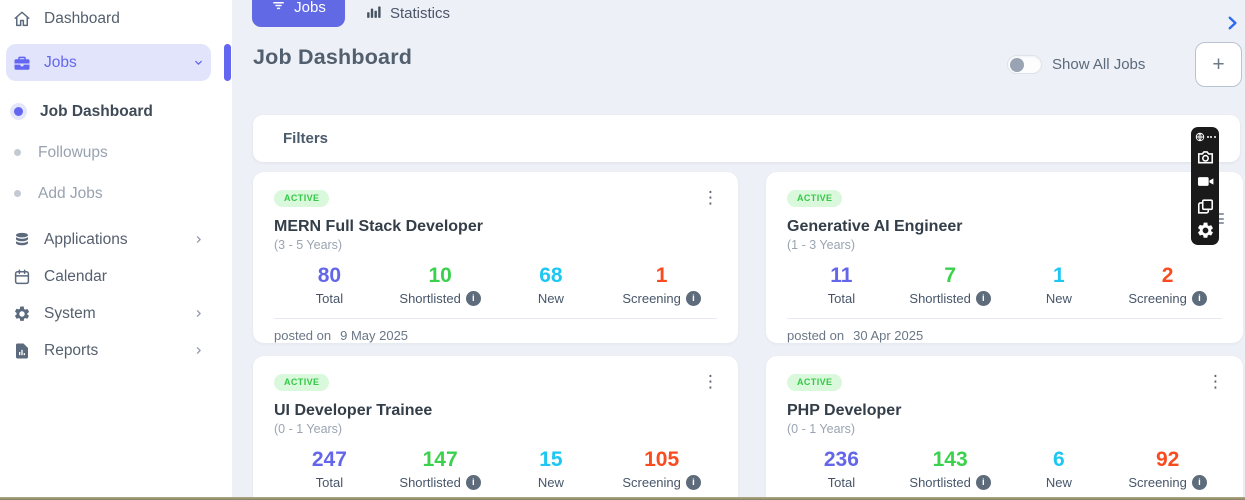 This screenshot has height=500, width=1245. Describe the element at coordinates (1167, 459) in the screenshot. I see `stat-value: 92` at that location.